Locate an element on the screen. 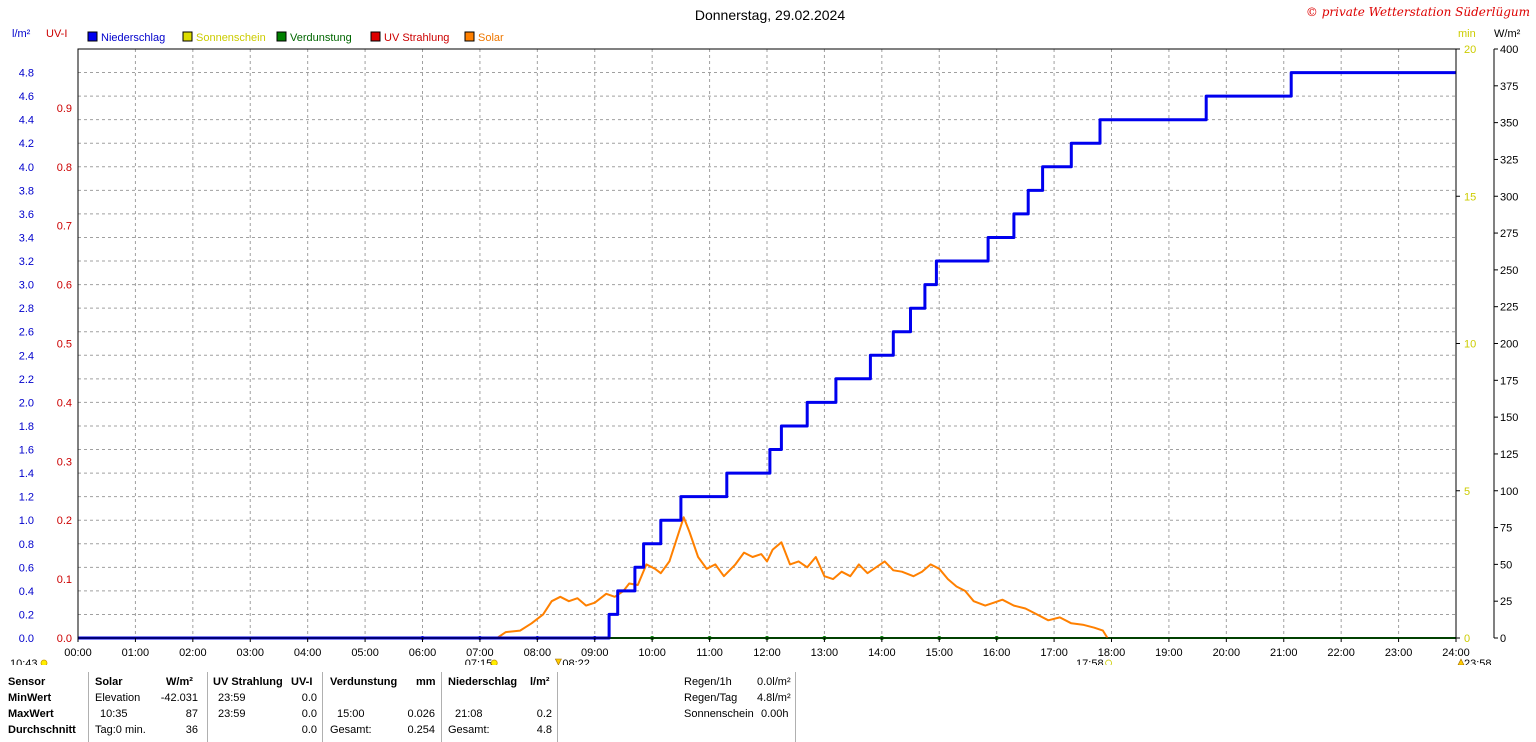  x-tick-label: 22:00 is located at coordinates (1341, 653).